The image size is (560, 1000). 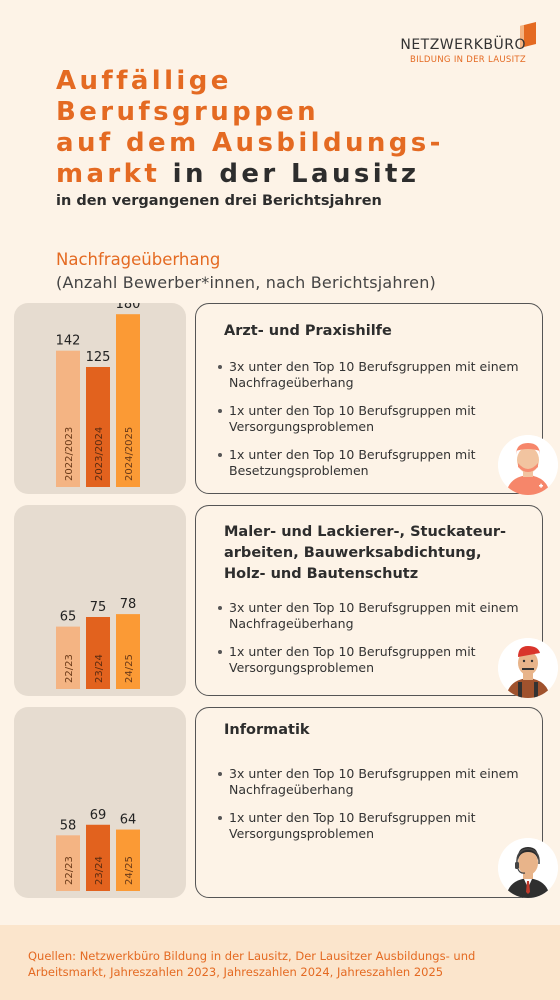 What do you see at coordinates (129, 454) in the screenshot?
I see `category-label: 2024/2025` at bounding box center [129, 454].